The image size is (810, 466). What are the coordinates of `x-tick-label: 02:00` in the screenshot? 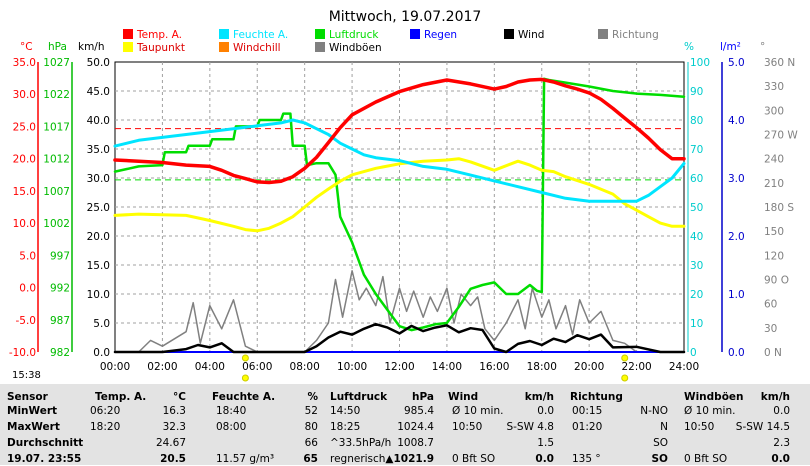 It's located at (162, 367).